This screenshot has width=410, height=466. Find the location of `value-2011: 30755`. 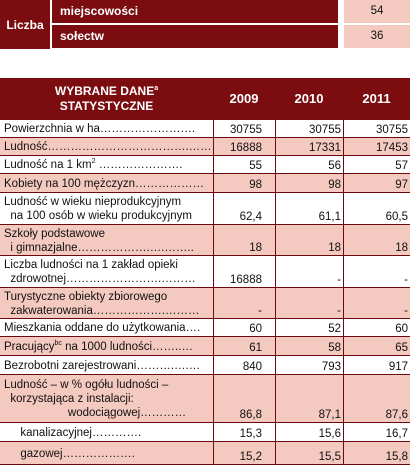

value-2011: 30755 is located at coordinates (392, 130).